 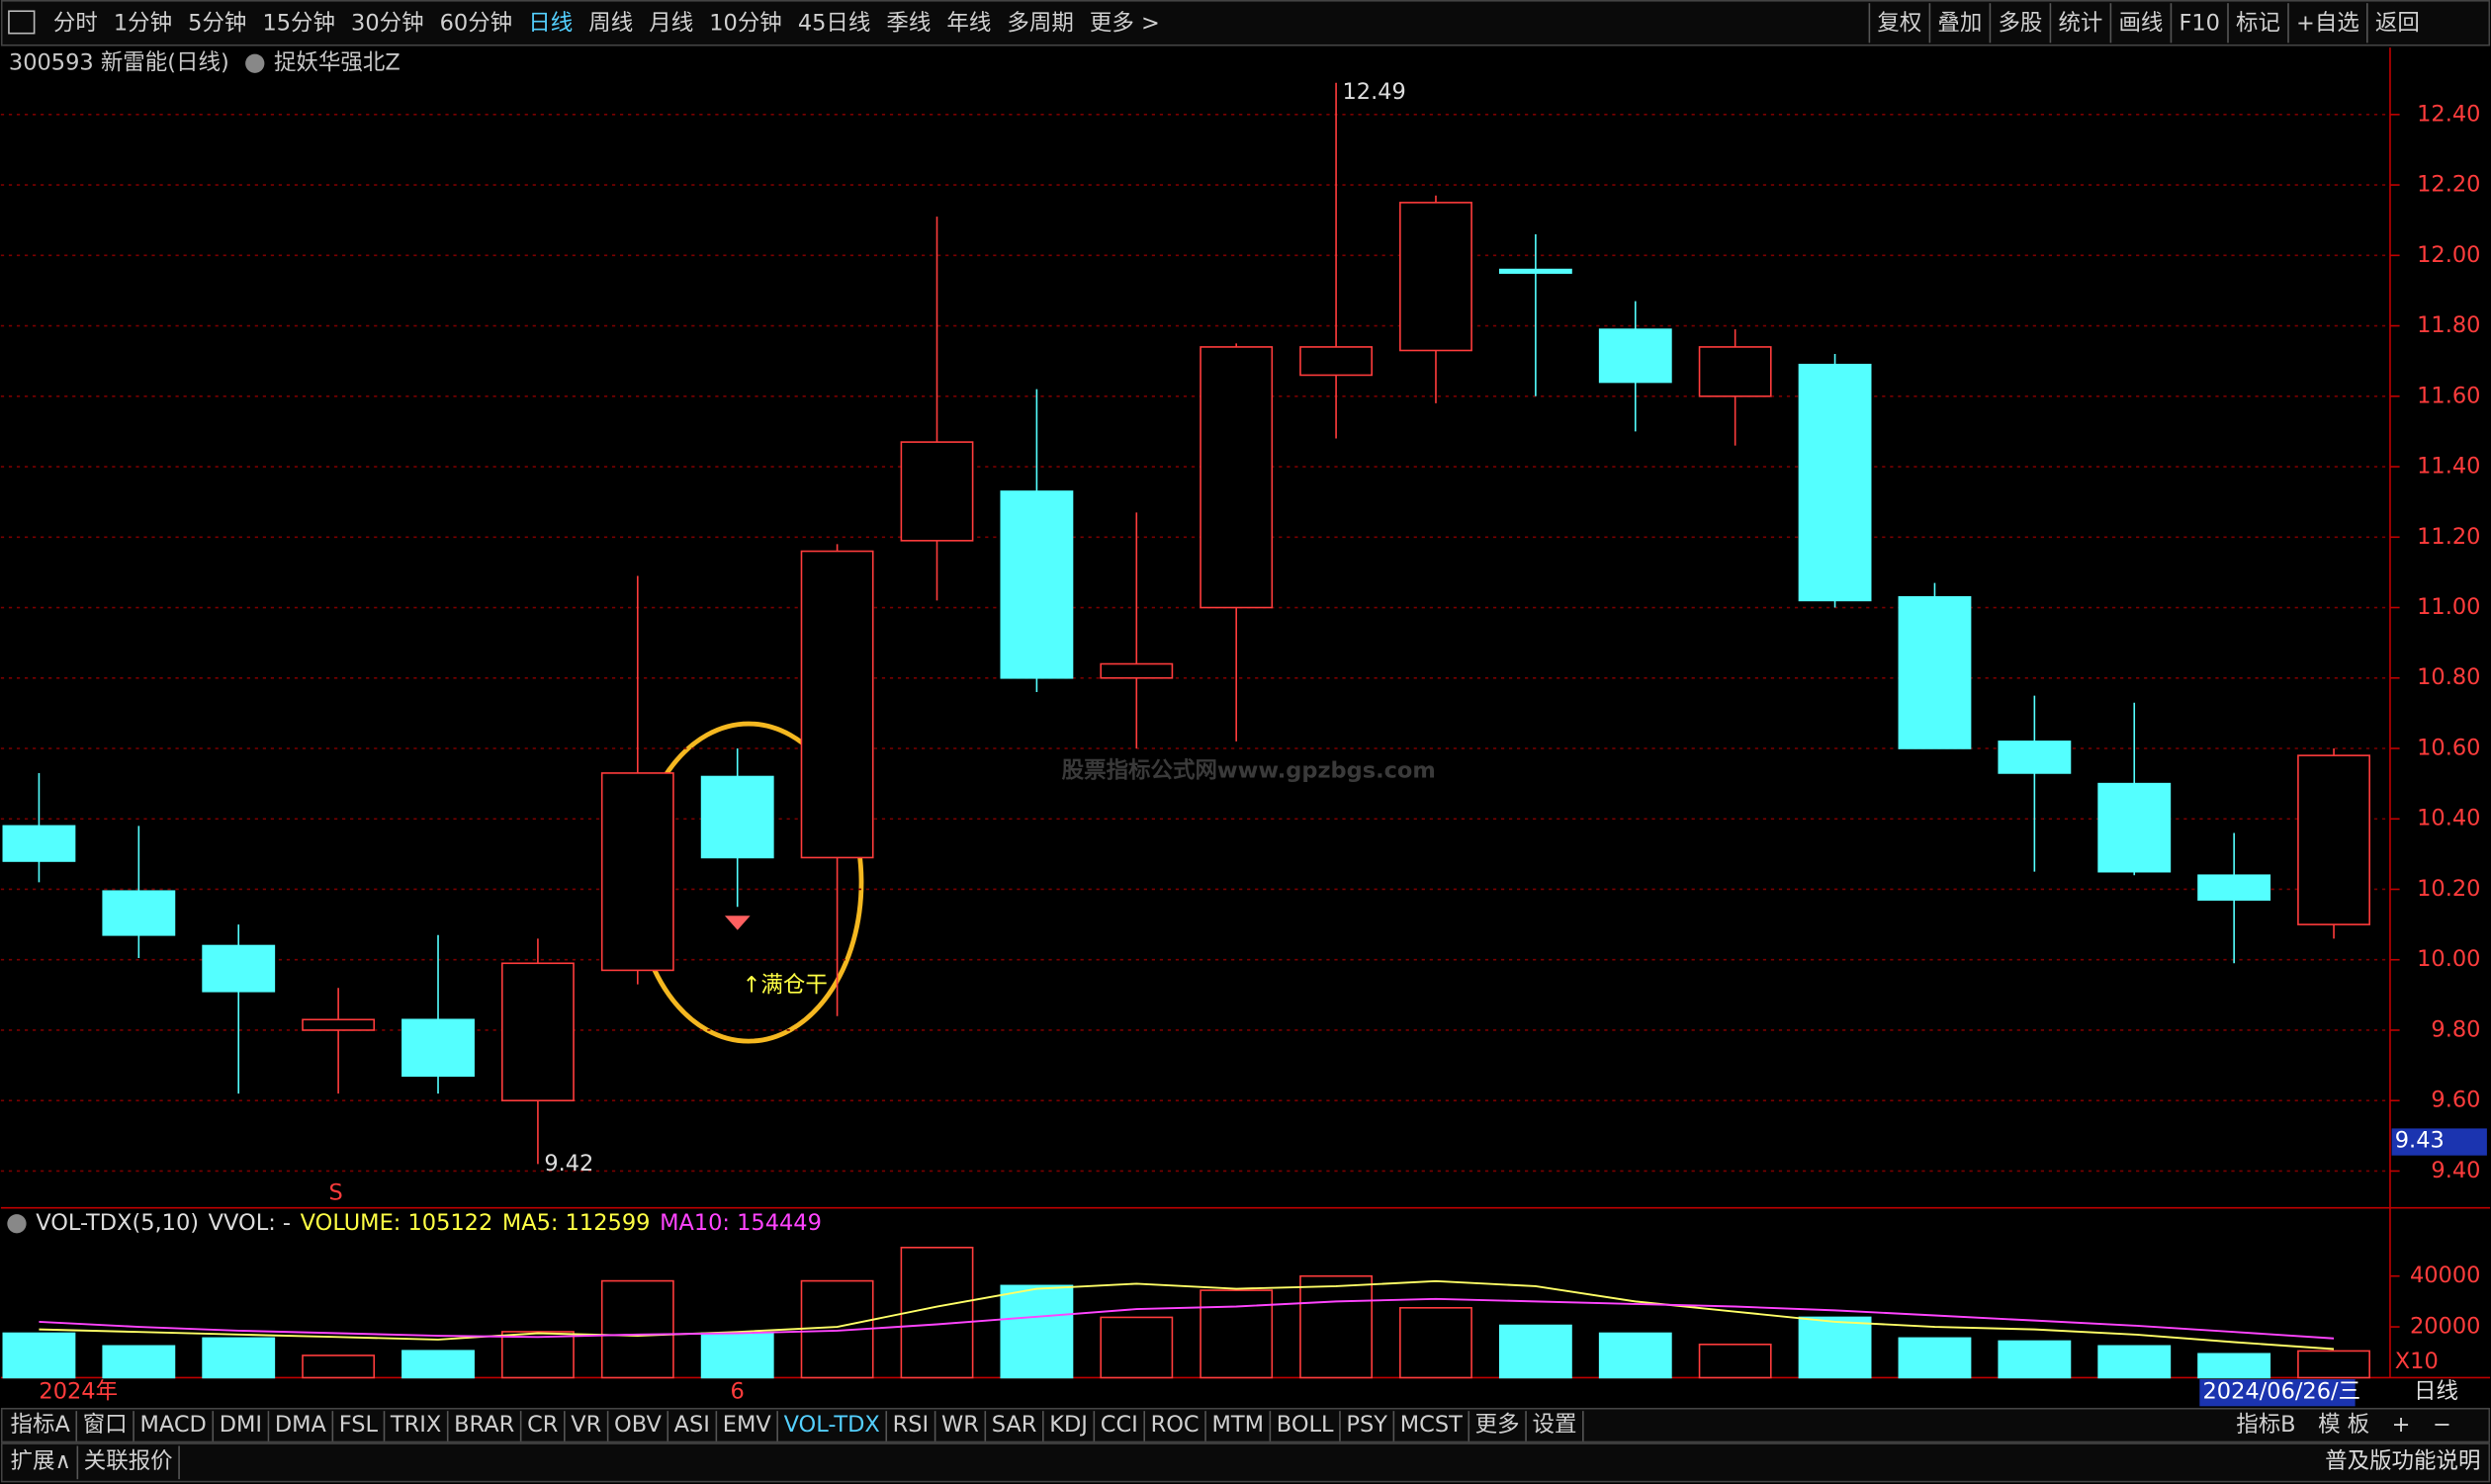 I want to click on panel-button: +, so click(x=2401, y=1425).